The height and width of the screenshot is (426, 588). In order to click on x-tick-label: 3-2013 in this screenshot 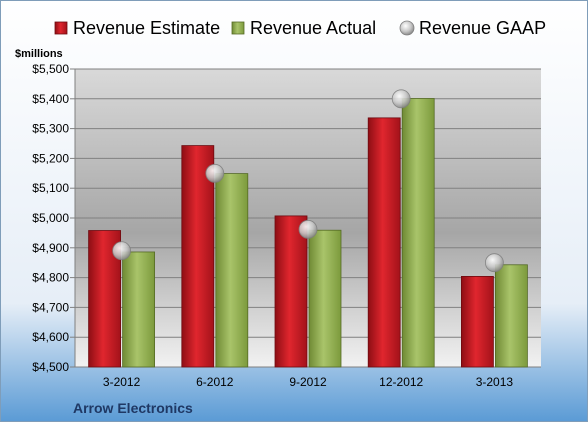, I will do `click(495, 382)`.